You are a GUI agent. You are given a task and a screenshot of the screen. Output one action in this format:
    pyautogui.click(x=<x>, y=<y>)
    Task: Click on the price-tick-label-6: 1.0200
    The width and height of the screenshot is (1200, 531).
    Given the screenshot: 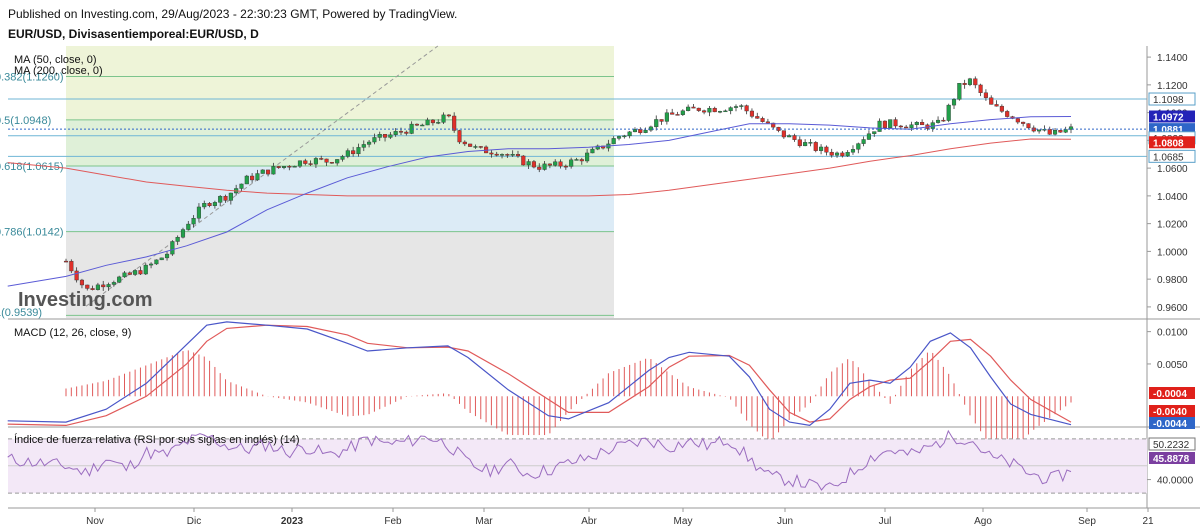 What is the action you would take?
    pyautogui.click(x=1172, y=225)
    